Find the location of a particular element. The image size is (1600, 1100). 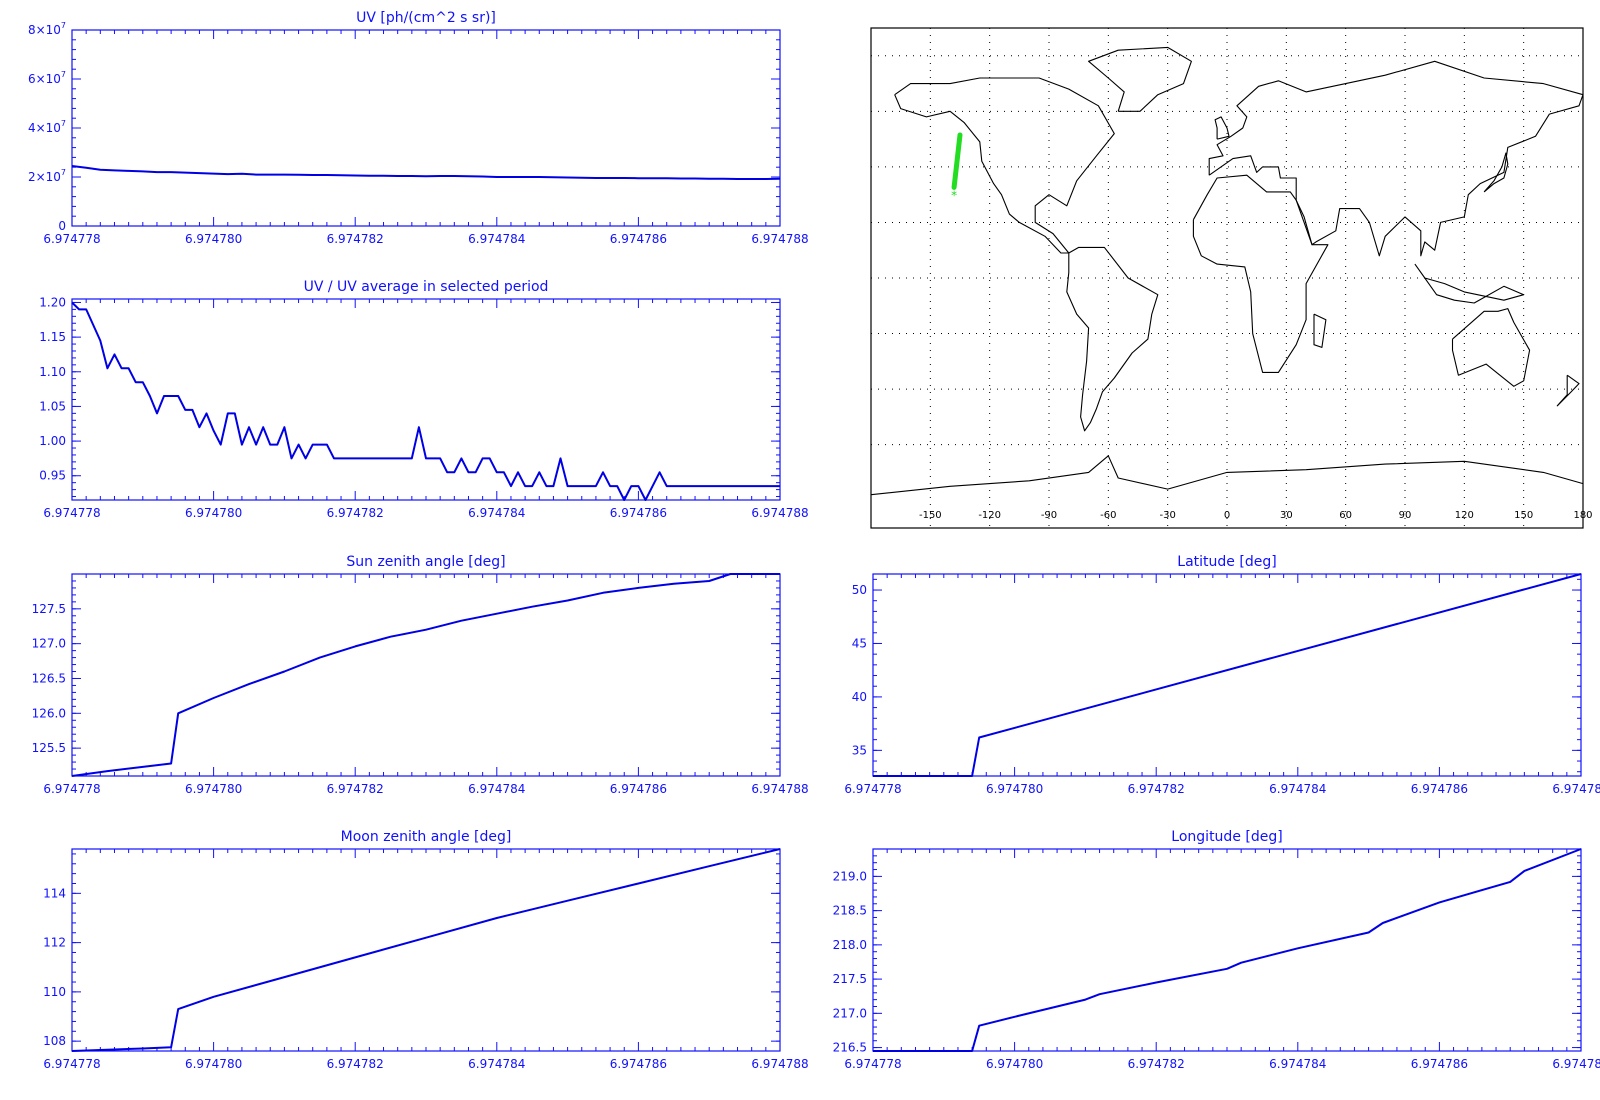

lon-tick-label: 180 is located at coordinates (1582, 515).